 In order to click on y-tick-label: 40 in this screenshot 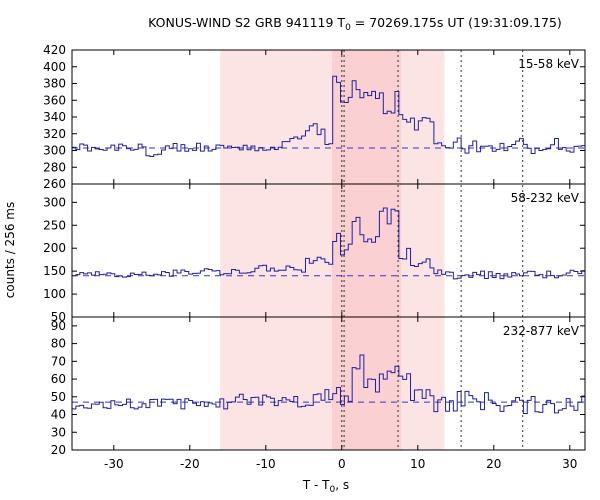, I will do `click(58, 415)`.